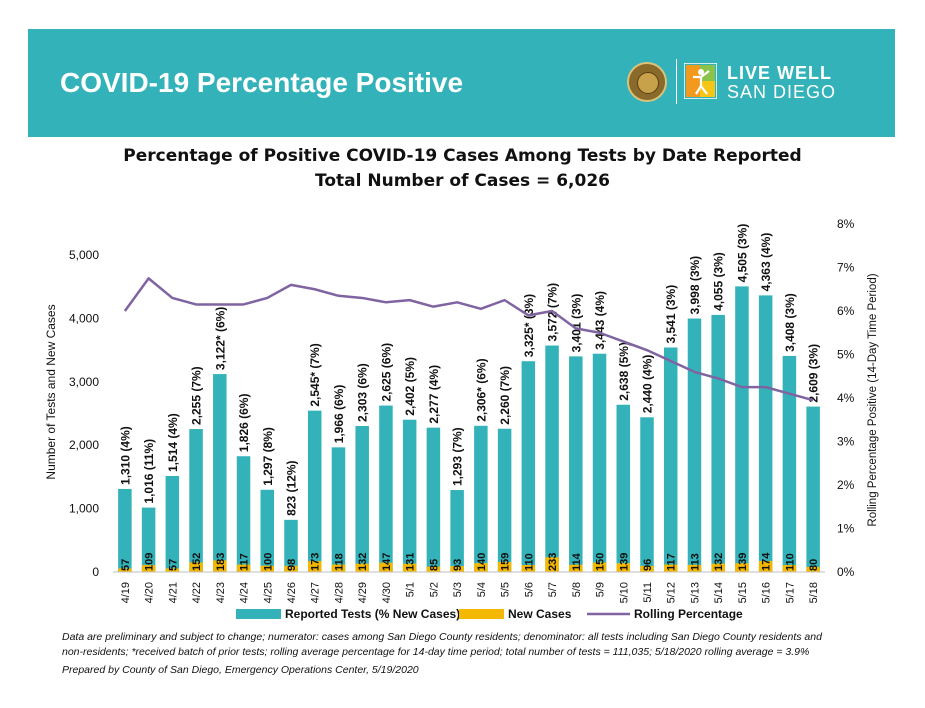  Describe the element at coordinates (95, 572) in the screenshot. I see `y-left-tick-label: 0` at that location.